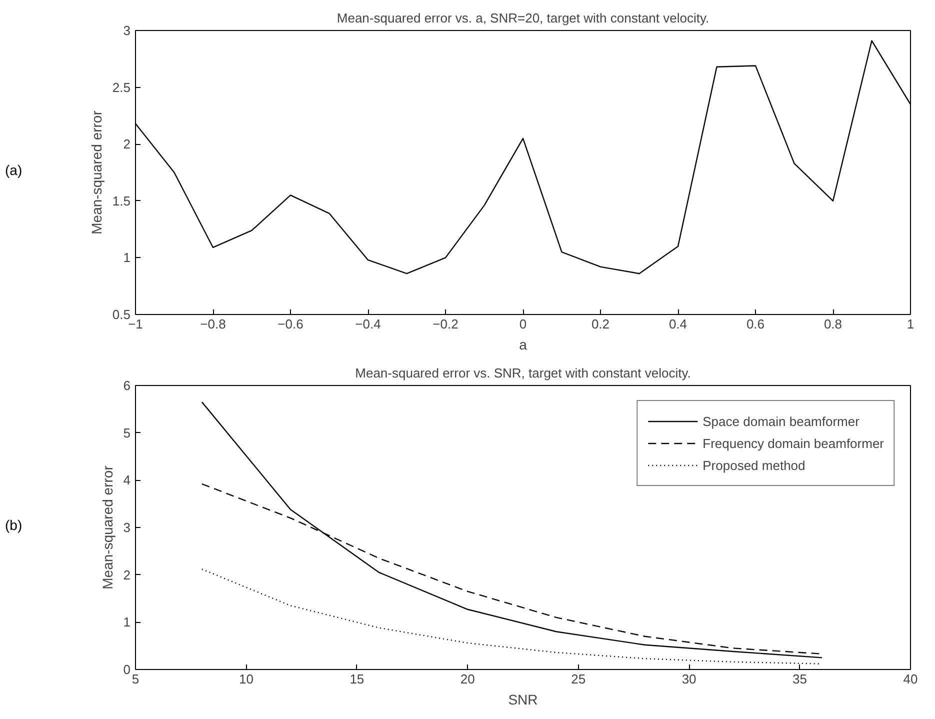 This screenshot has height=719, width=935. Describe the element at coordinates (833, 324) in the screenshot. I see `x-tick-label: 0.8` at that location.